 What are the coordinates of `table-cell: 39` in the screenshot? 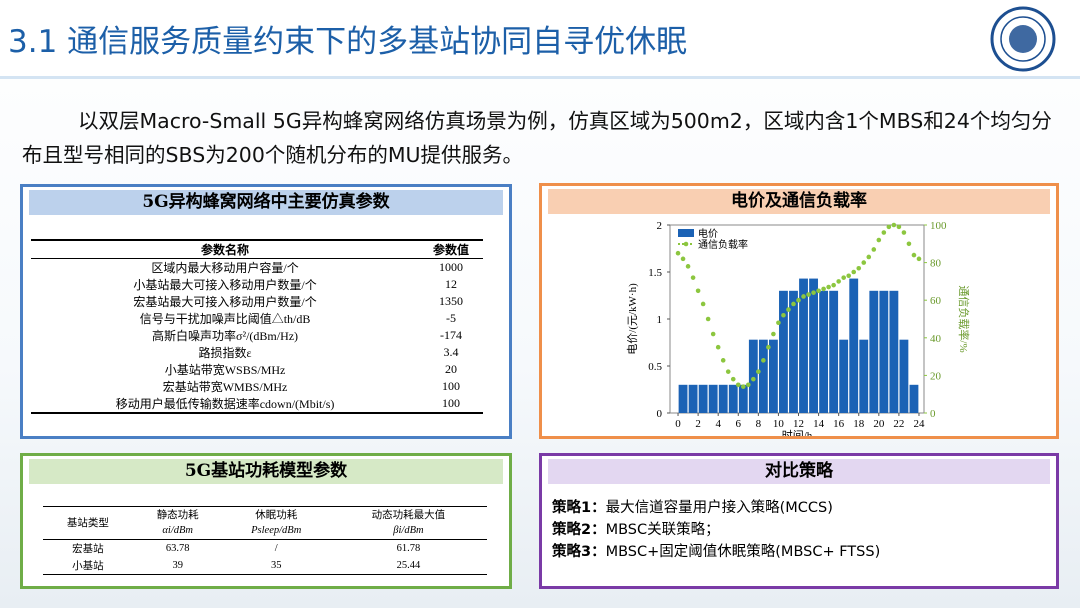 It's located at (177, 566).